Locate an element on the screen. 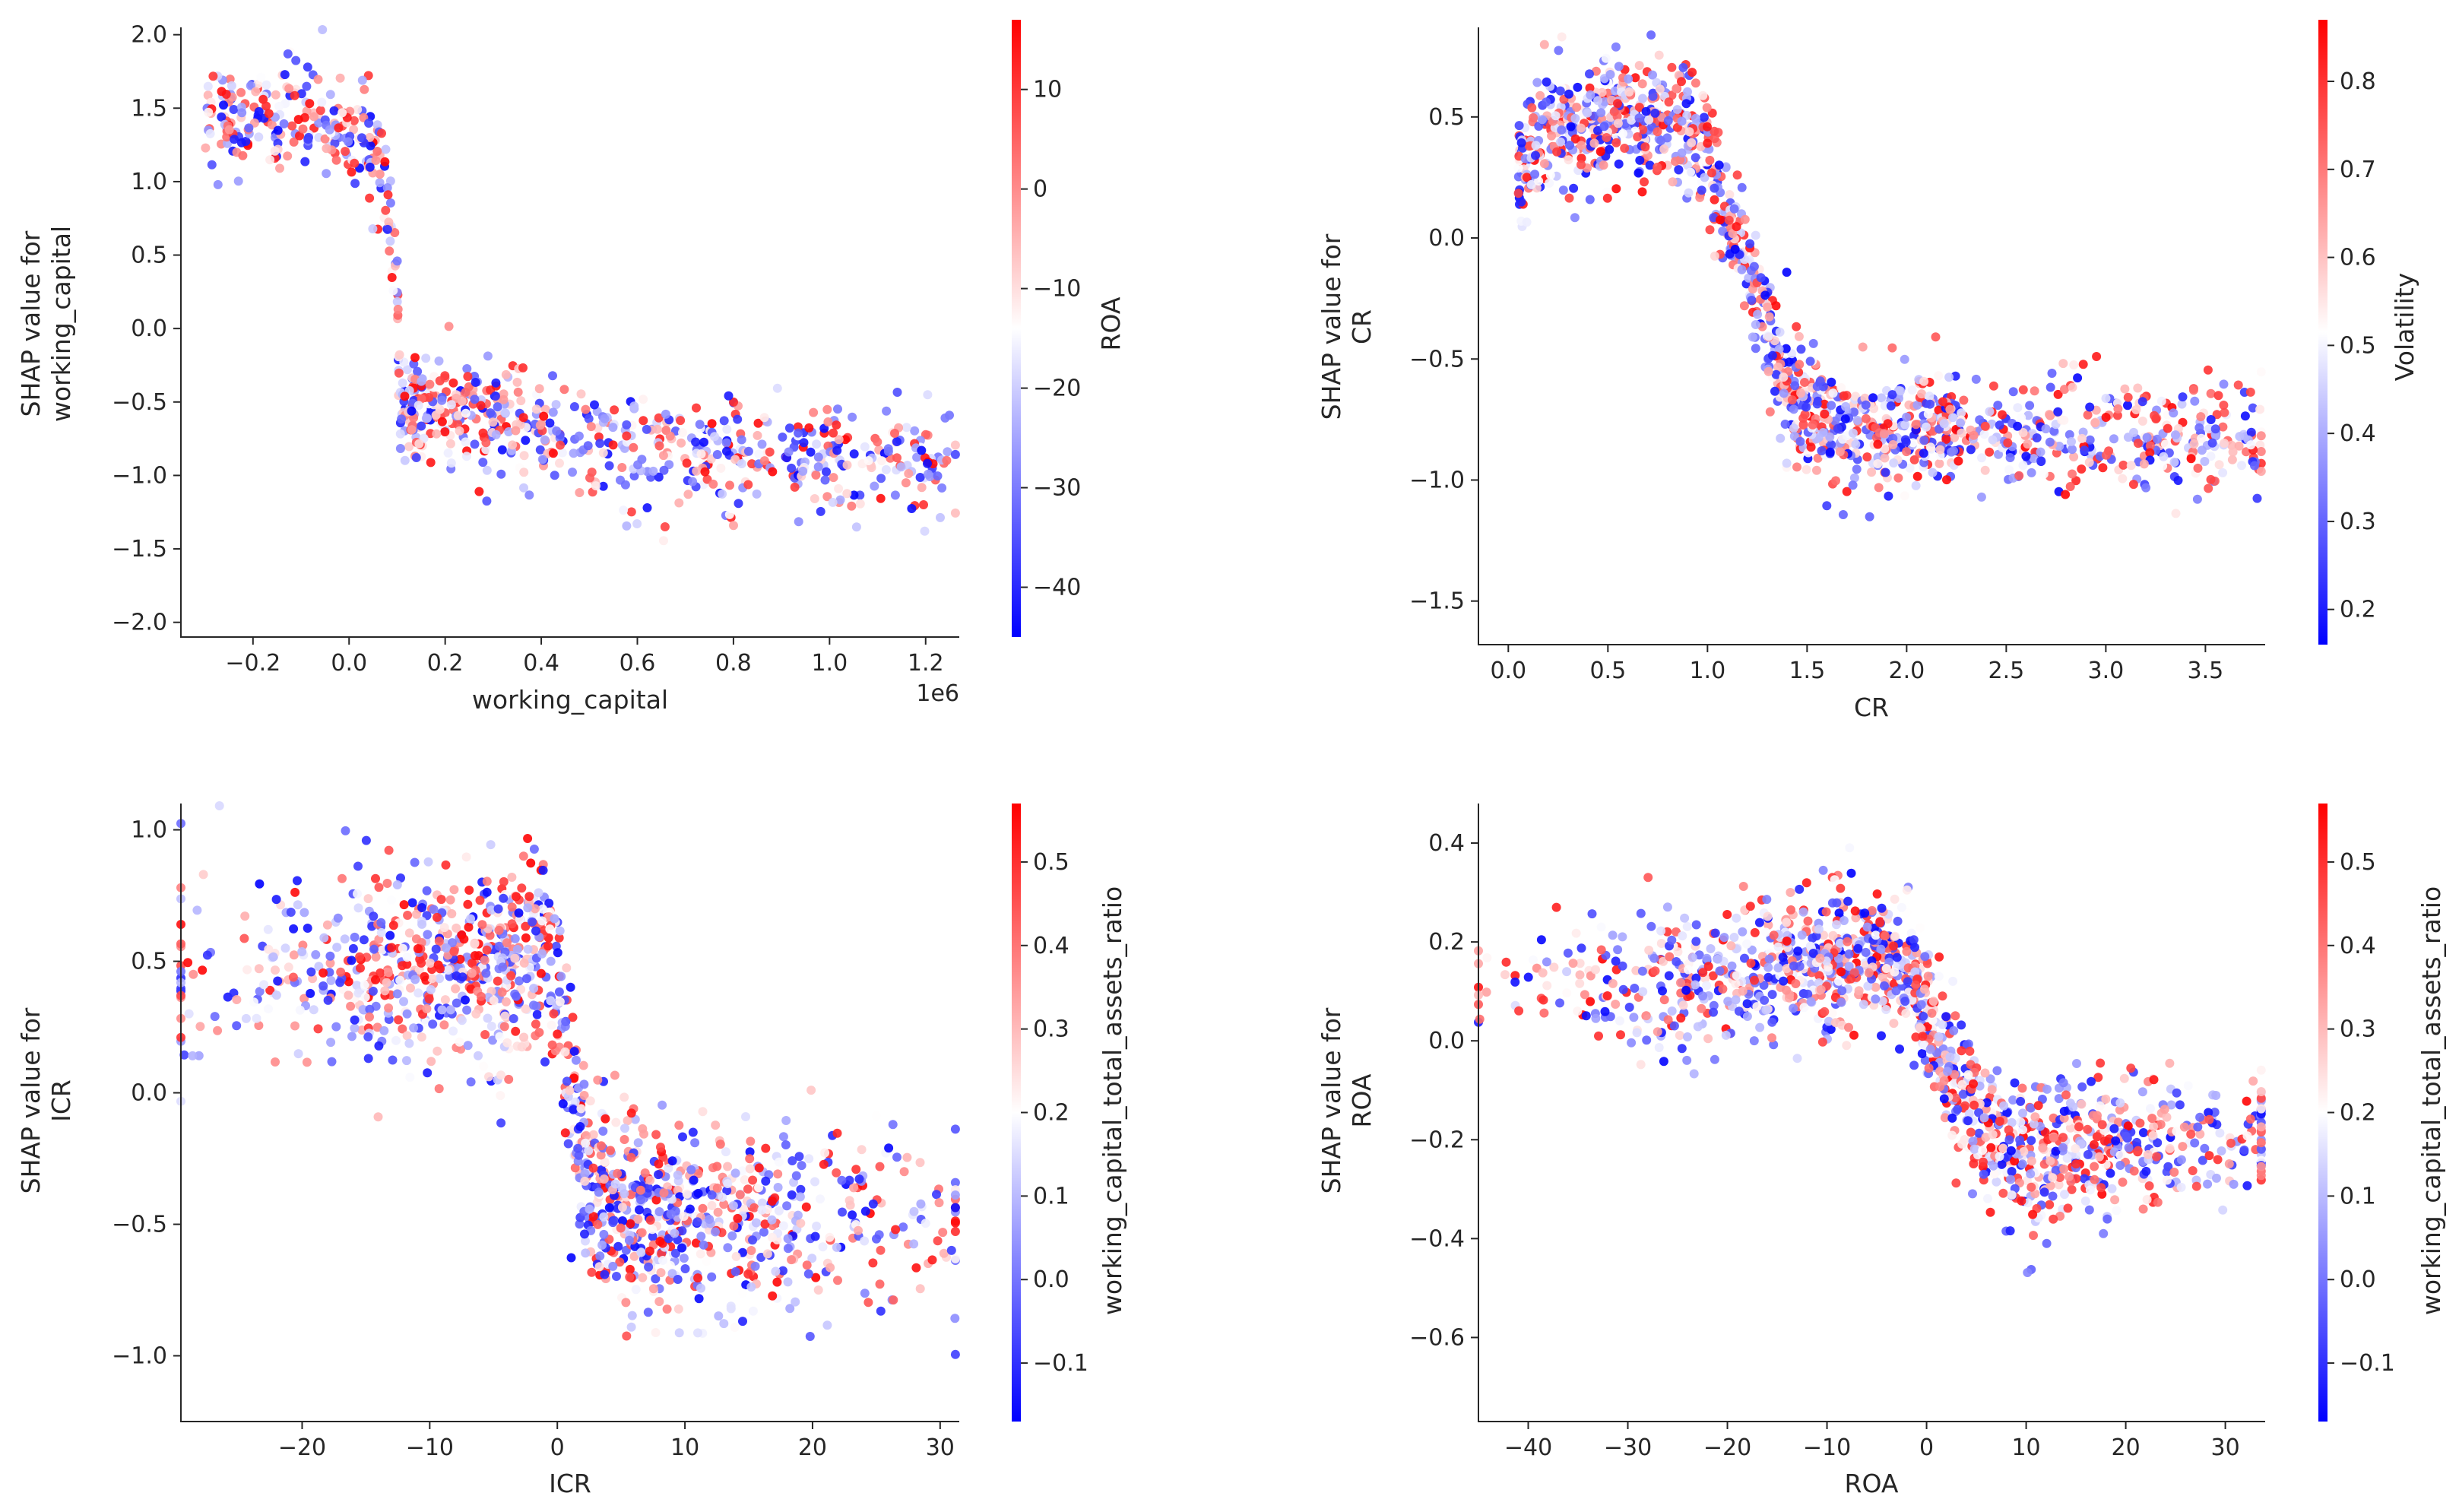 The height and width of the screenshot is (1512, 2459). y-tick-label: −0.5 is located at coordinates (1437, 359).